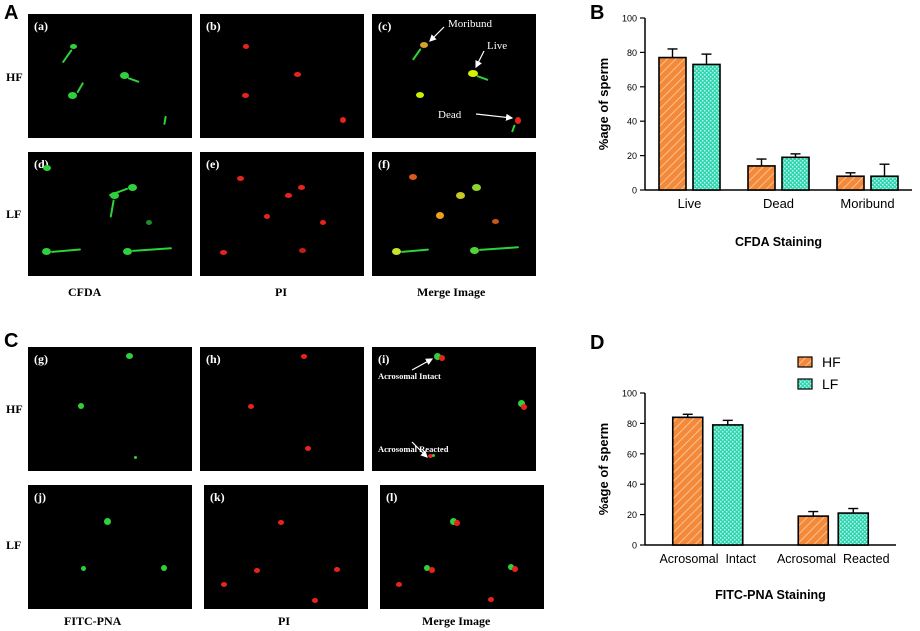 This screenshot has width=920, height=631. I want to click on micrograph-a: (a), so click(110, 76).